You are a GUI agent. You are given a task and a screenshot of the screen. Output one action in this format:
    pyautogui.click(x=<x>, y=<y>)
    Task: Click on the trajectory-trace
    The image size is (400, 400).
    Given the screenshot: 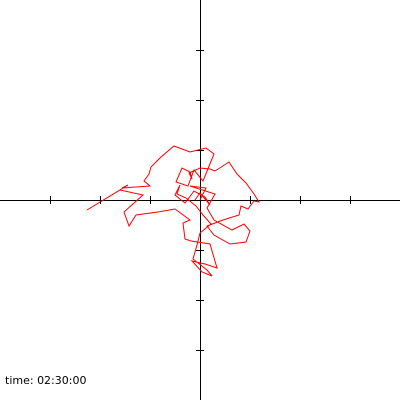 What is the action you would take?
    pyautogui.click(x=173, y=211)
    